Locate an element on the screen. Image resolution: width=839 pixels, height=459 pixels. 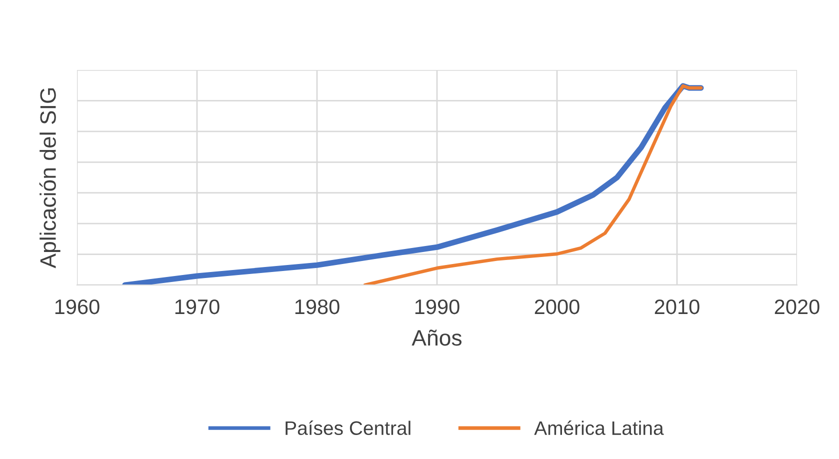
x-tick-label: 1980 is located at coordinates (317, 306).